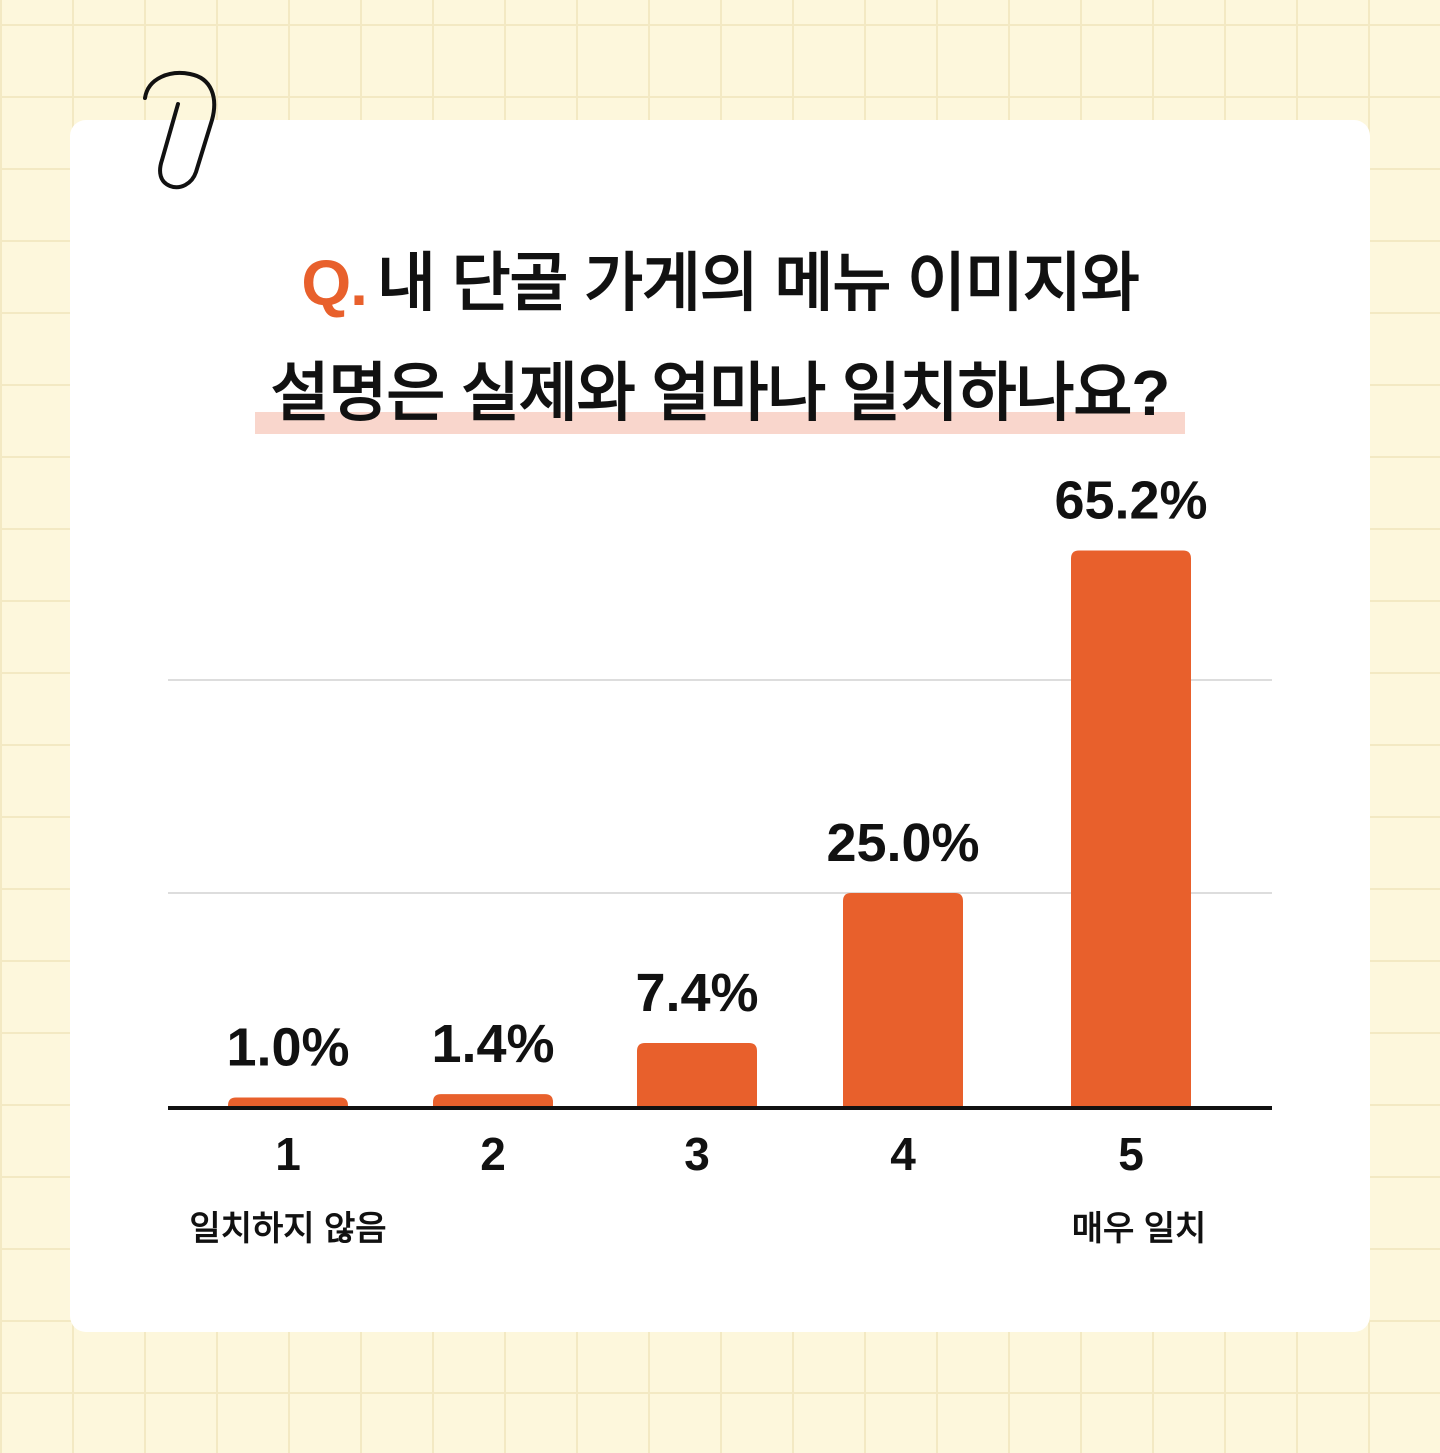 The image size is (1440, 1453). I want to click on annotation-5: 매우 일치, so click(1139, 1229).